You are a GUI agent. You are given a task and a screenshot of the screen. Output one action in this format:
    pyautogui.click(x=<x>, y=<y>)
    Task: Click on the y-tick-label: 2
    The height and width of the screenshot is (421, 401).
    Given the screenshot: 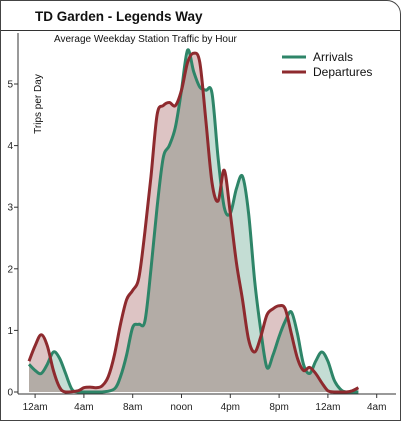 What is the action you would take?
    pyautogui.click(x=10, y=269)
    